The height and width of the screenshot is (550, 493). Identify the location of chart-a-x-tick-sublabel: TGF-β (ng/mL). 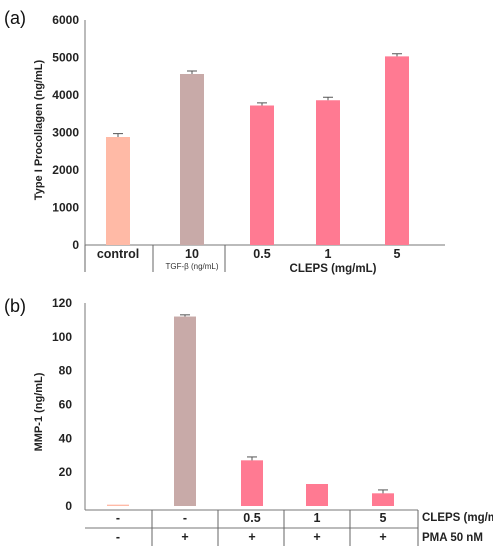
(191, 266).